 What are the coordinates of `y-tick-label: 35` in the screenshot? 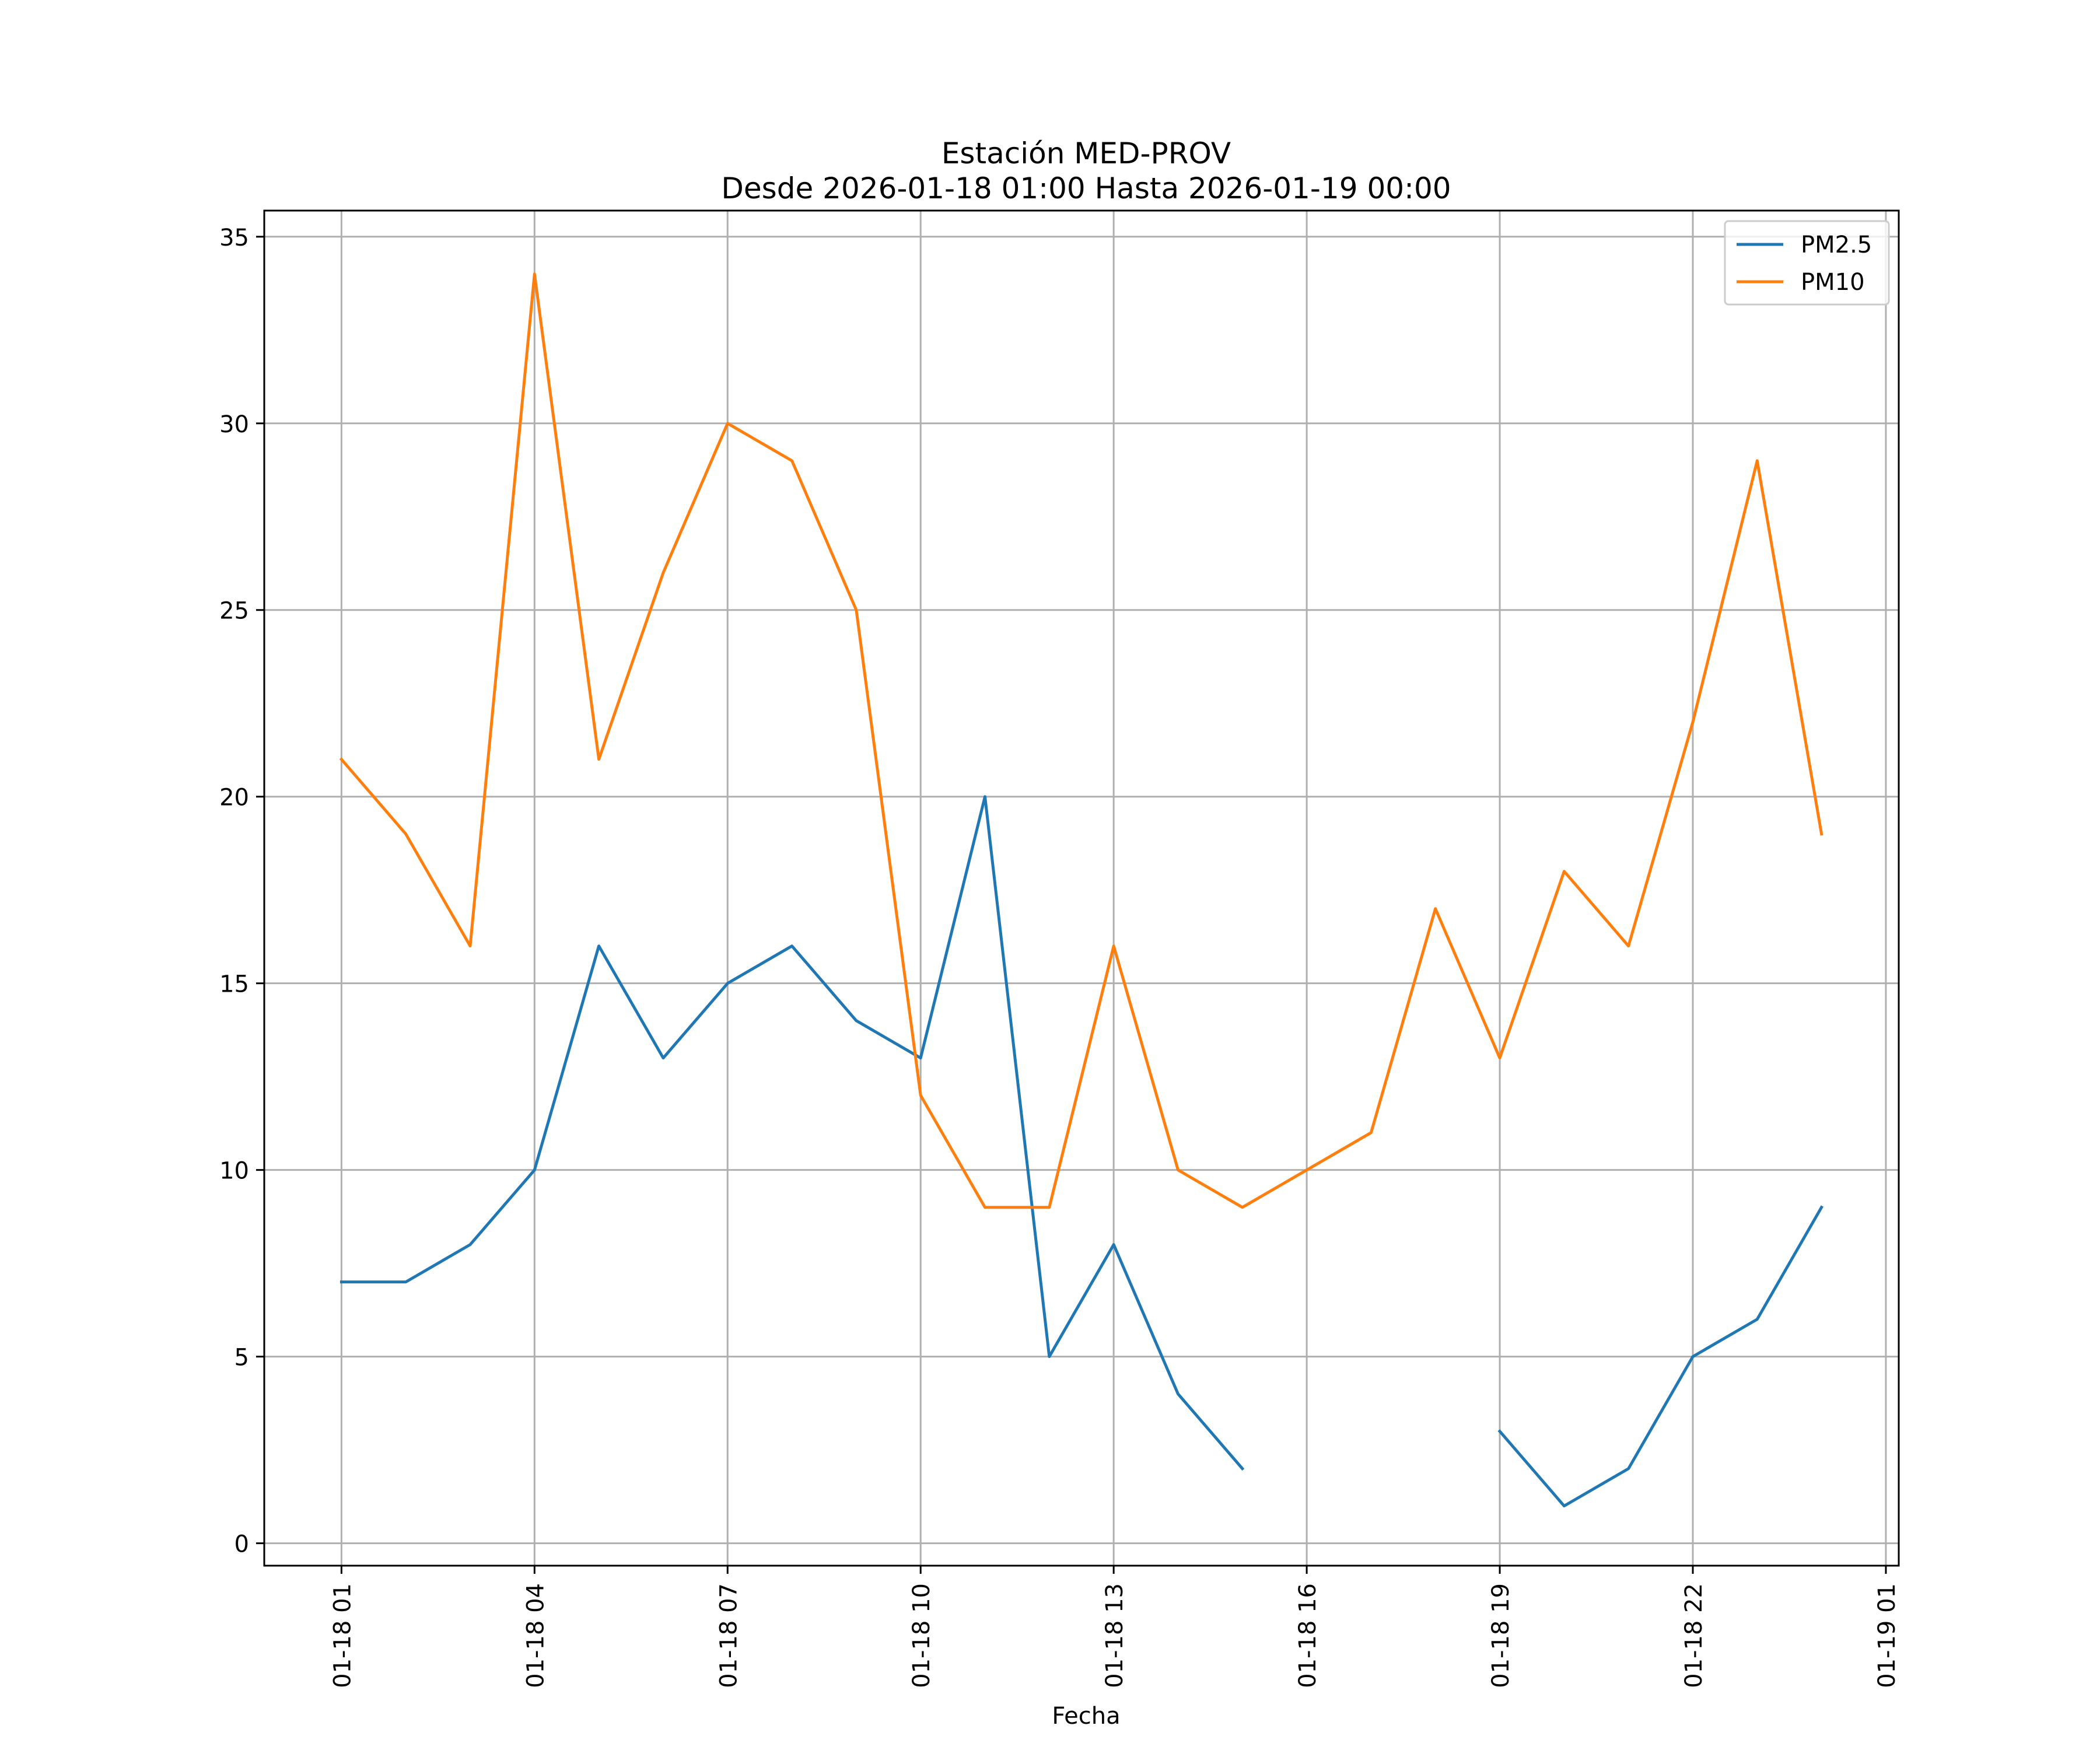 It's located at (234, 238).